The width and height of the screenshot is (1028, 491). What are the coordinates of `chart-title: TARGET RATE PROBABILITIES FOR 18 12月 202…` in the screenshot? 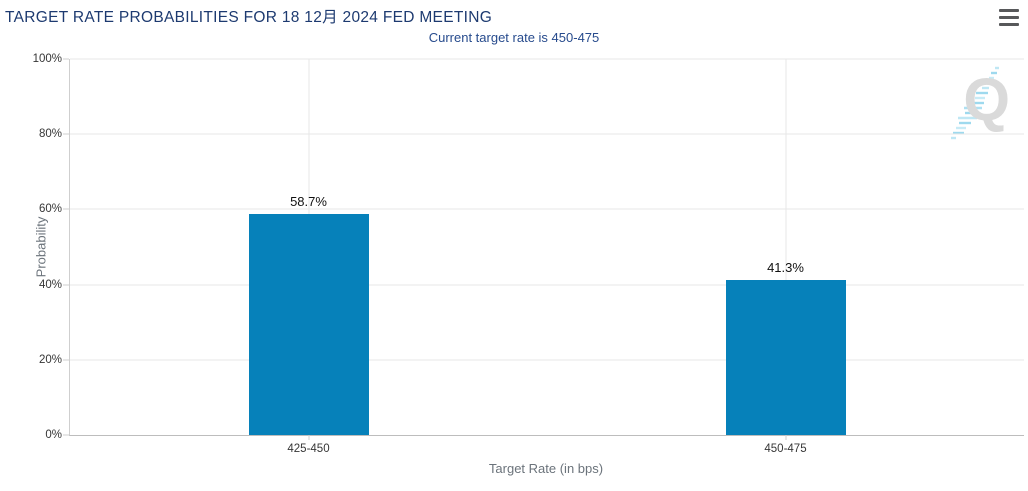 It's located at (249, 17).